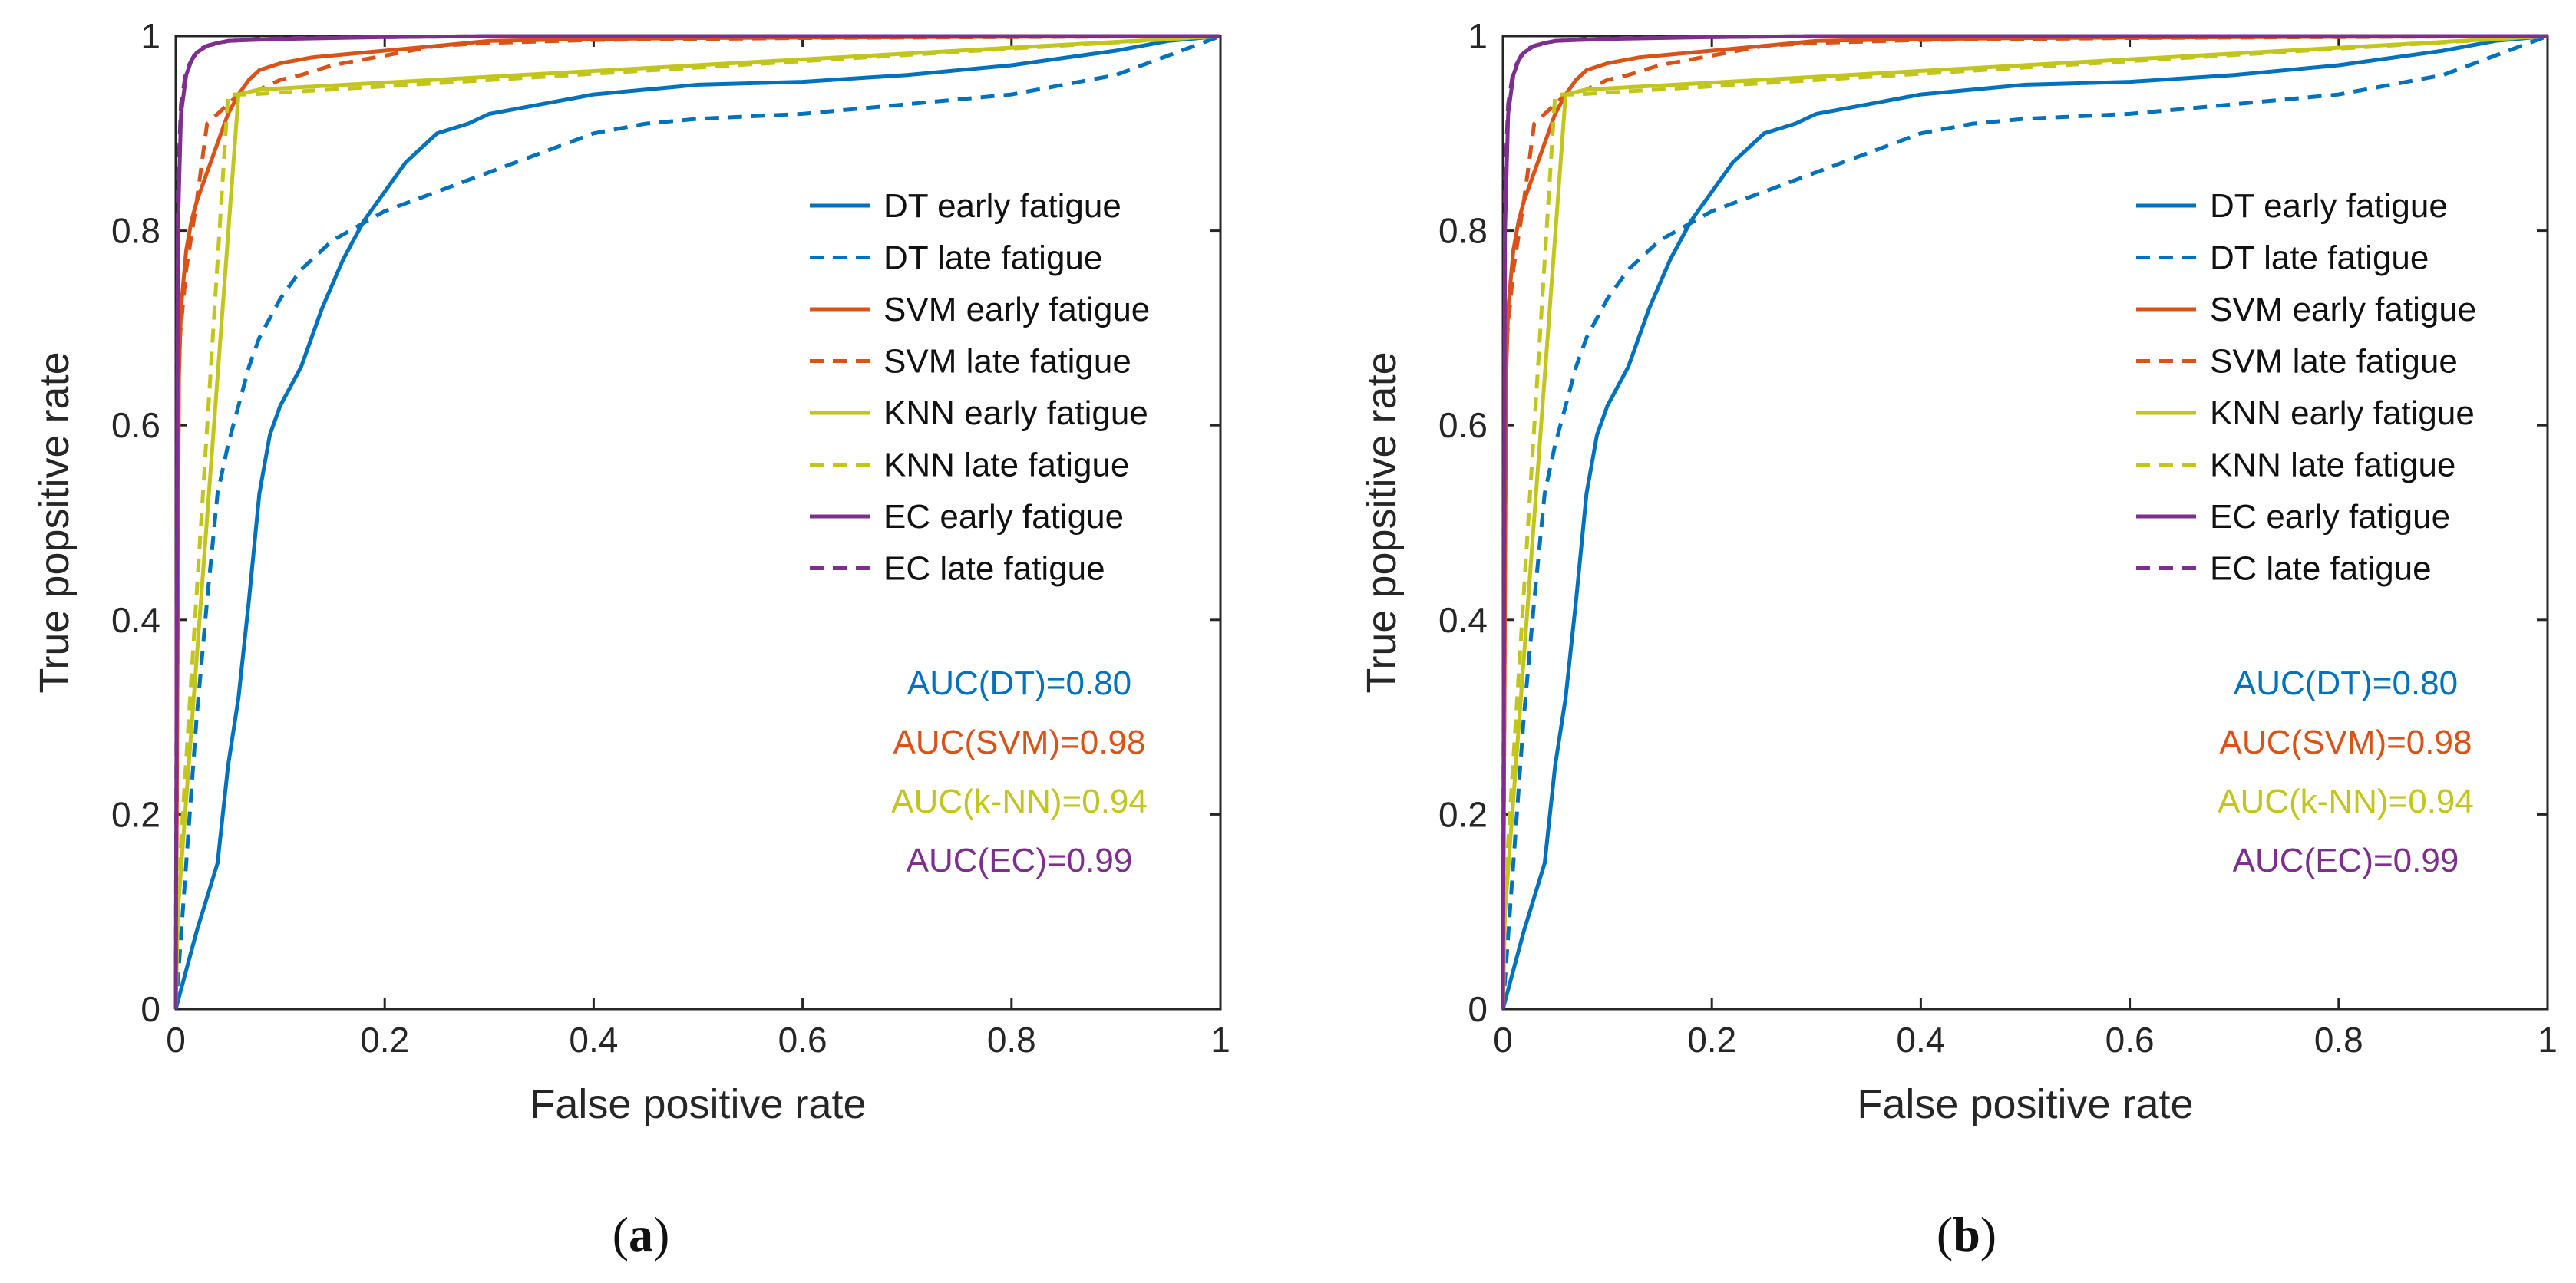 This screenshot has width=2576, height=1283. I want to click on panel-a-legend-label-ec-early-fatigue: EC early fatigue, so click(1003, 517).